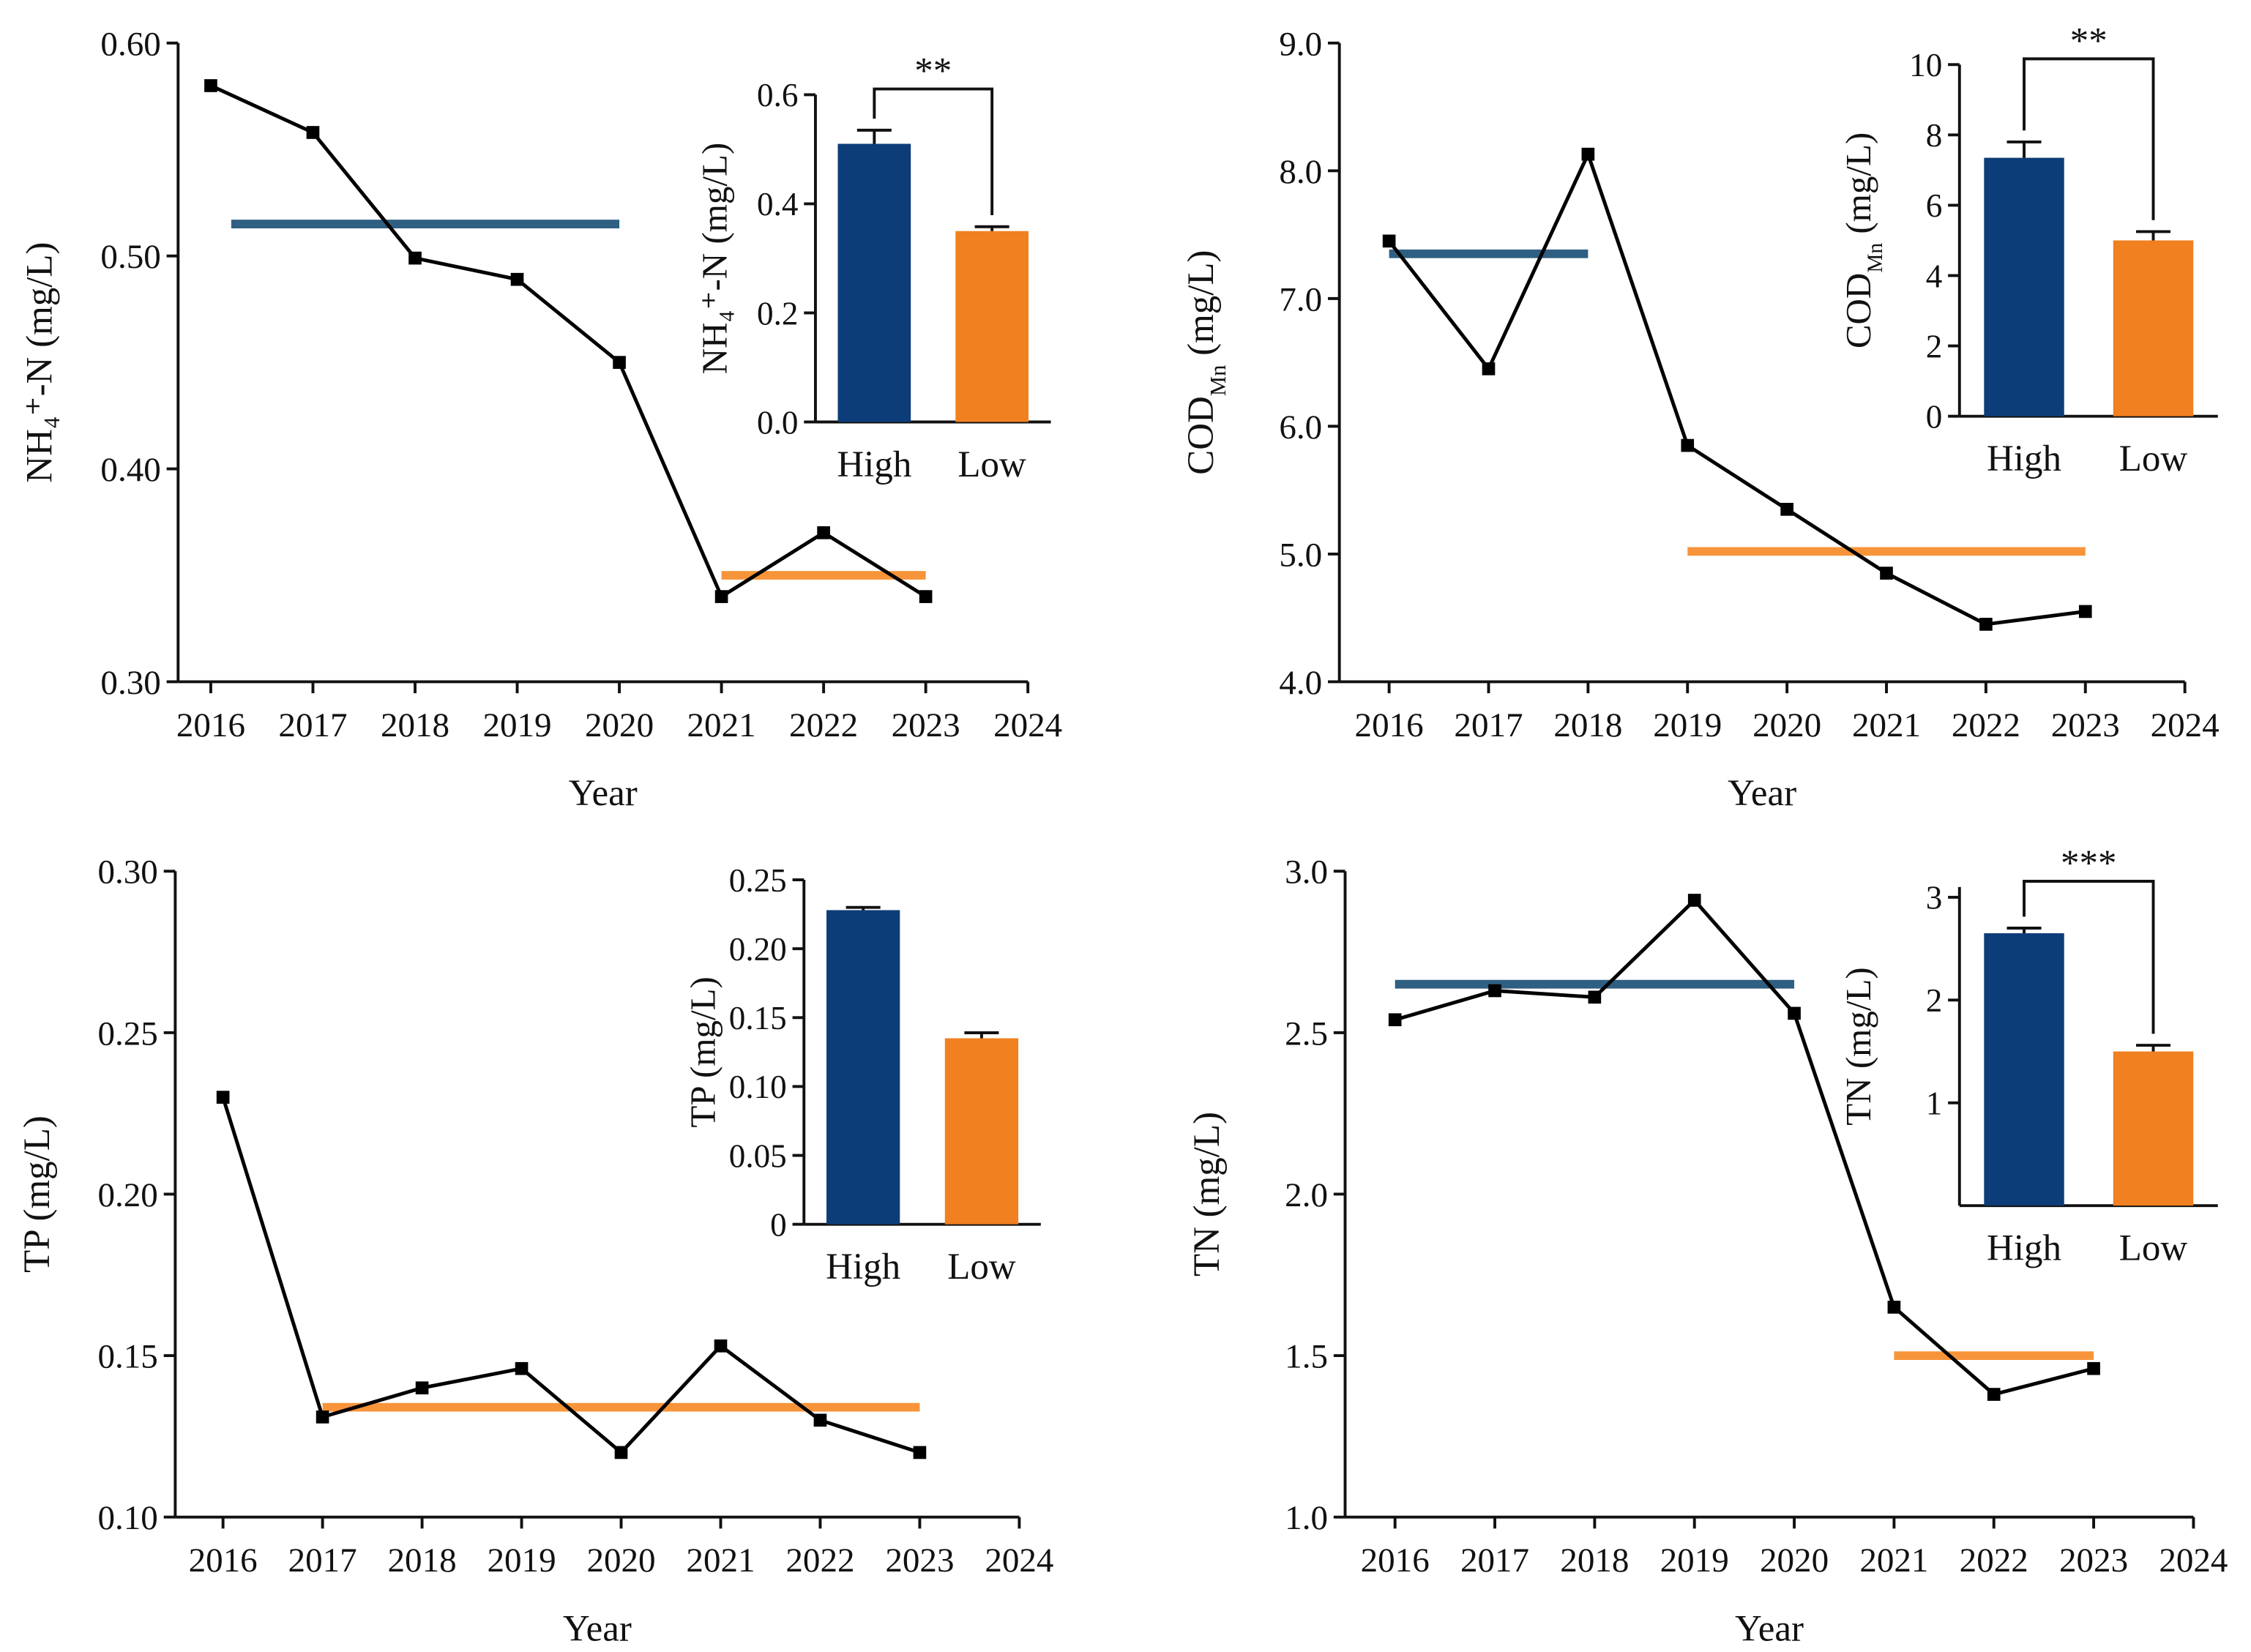 The height and width of the screenshot is (1652, 2251). What do you see at coordinates (1300, 555) in the screenshot?
I see `y-tick-label: 5.0` at bounding box center [1300, 555].